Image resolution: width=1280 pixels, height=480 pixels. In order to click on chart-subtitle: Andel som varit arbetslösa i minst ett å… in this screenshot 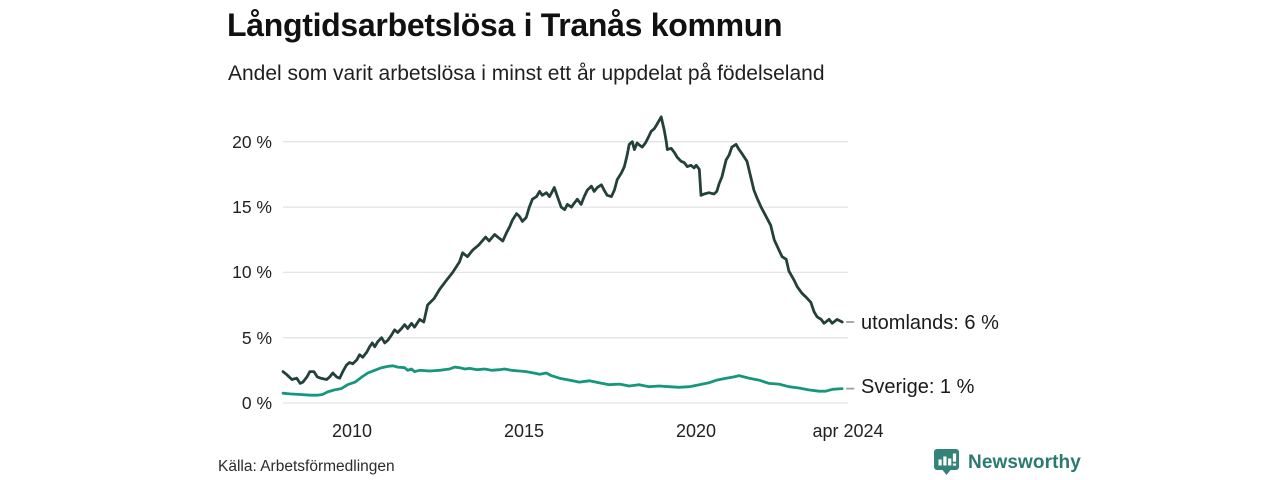, I will do `click(526, 73)`.